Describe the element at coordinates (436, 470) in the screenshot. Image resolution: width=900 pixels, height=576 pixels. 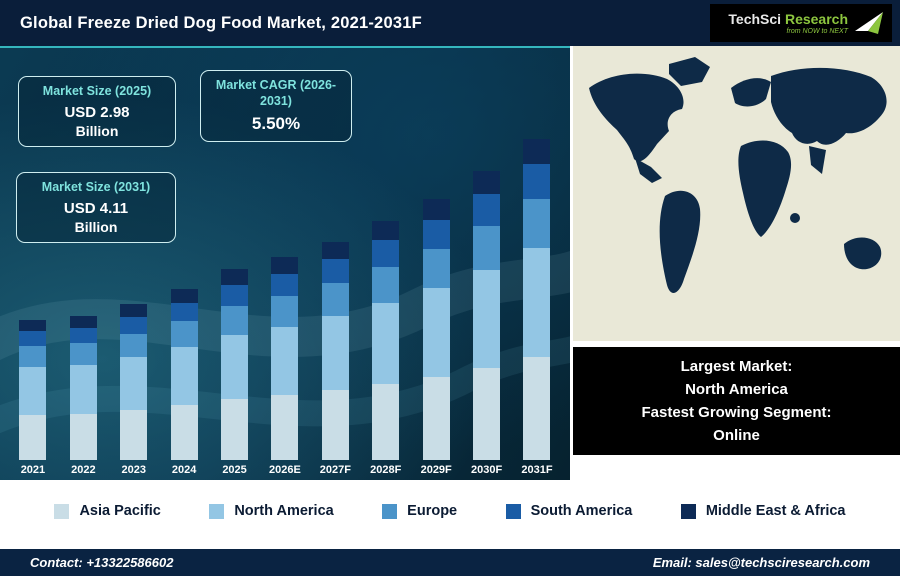
I see `year-label-2029f: 2029F` at that location.